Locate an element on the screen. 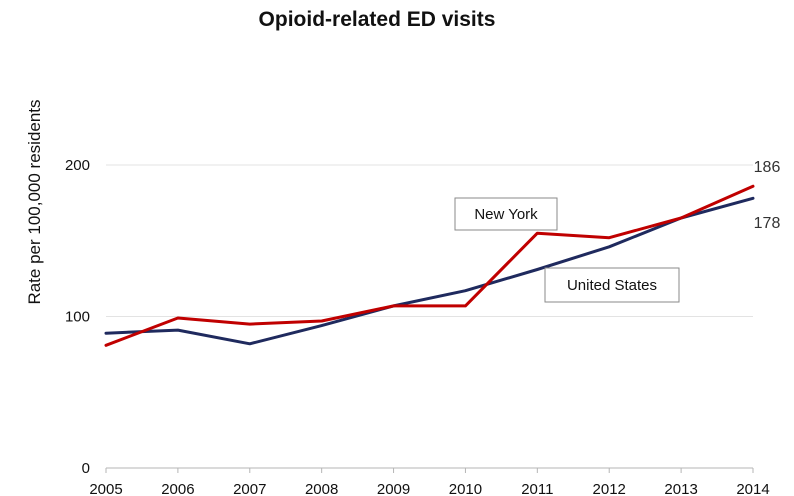 This screenshot has height=496, width=794. x-tick-label: 2014 is located at coordinates (752, 488).